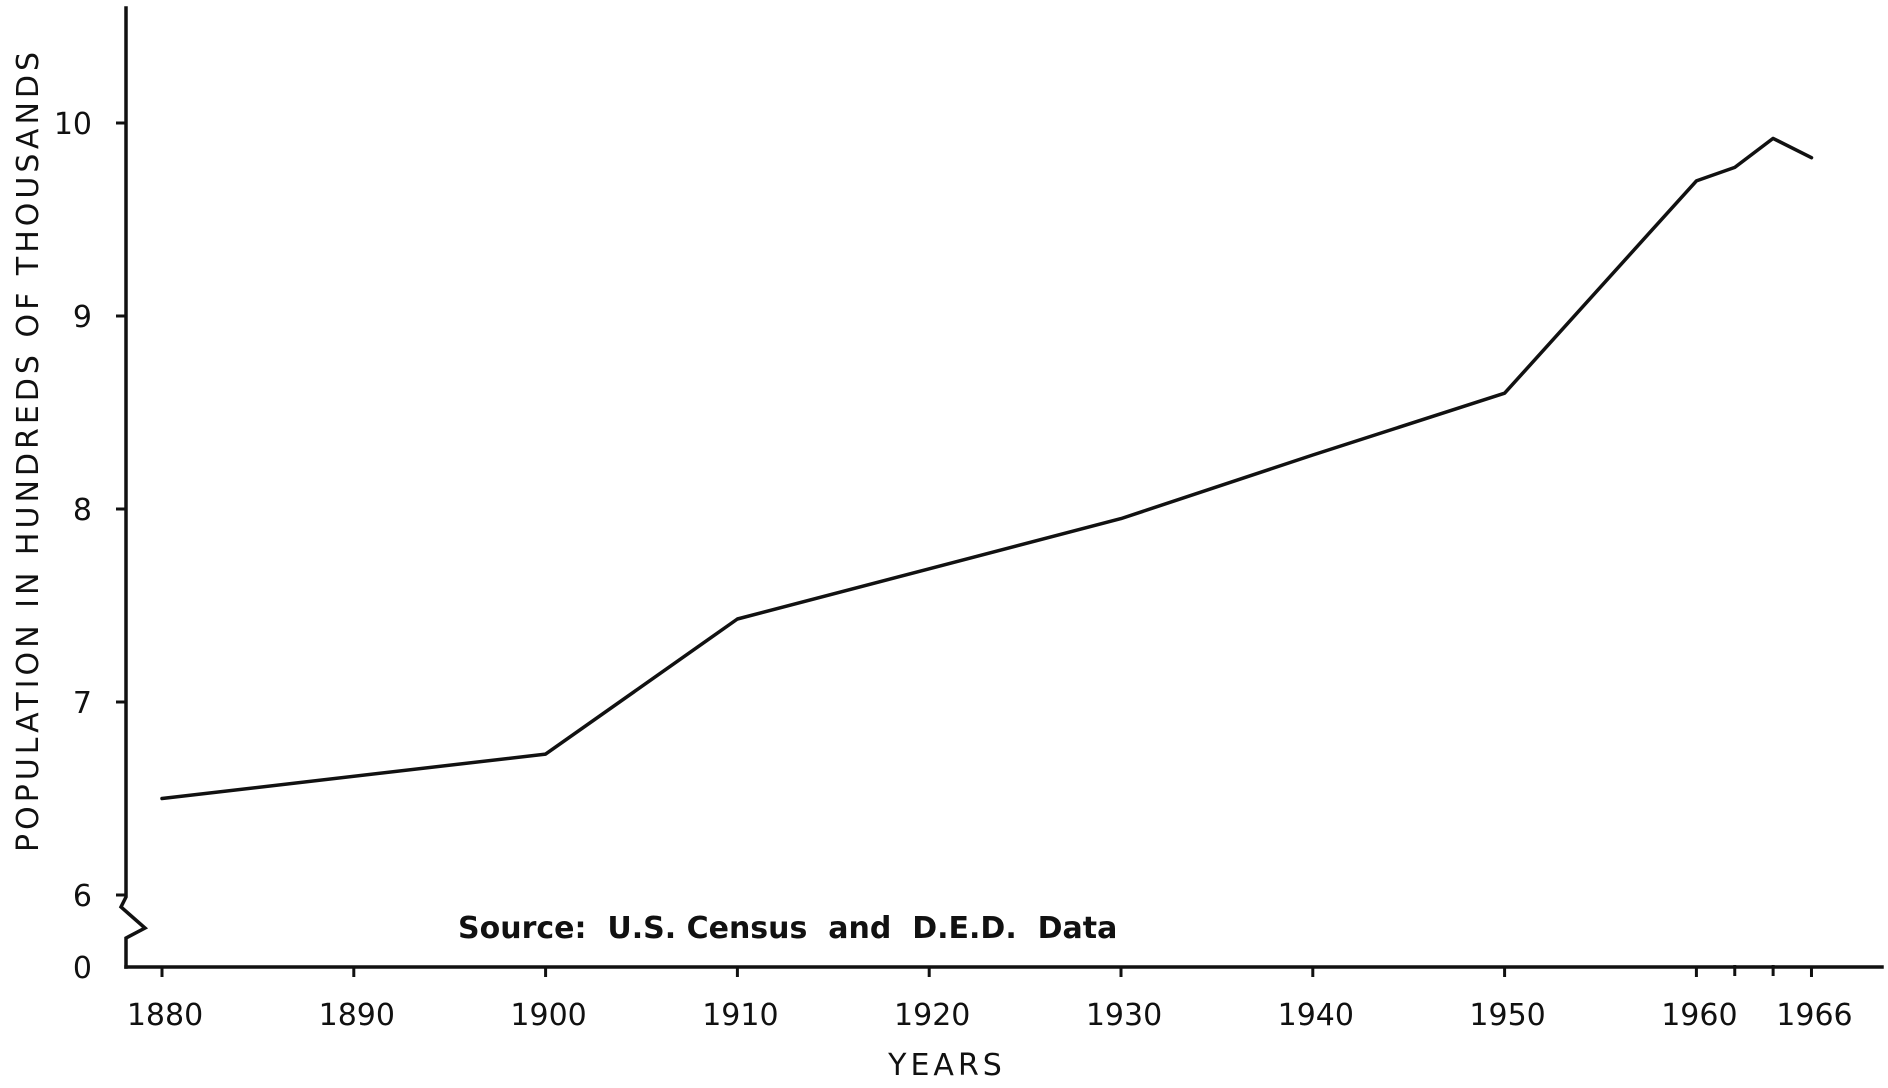 The height and width of the screenshot is (1088, 1888). What do you see at coordinates (1507, 1015) in the screenshot?
I see `x-tick-label: 1950` at bounding box center [1507, 1015].